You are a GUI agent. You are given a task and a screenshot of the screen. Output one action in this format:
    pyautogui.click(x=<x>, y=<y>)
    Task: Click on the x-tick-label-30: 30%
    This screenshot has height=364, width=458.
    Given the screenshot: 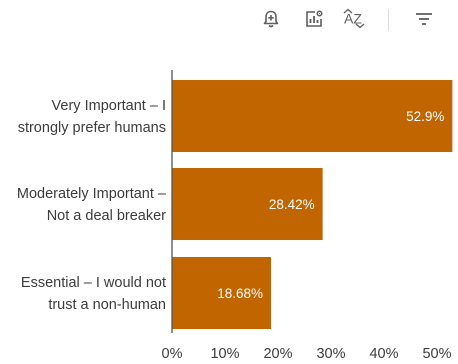 What is the action you would take?
    pyautogui.click(x=330, y=354)
    